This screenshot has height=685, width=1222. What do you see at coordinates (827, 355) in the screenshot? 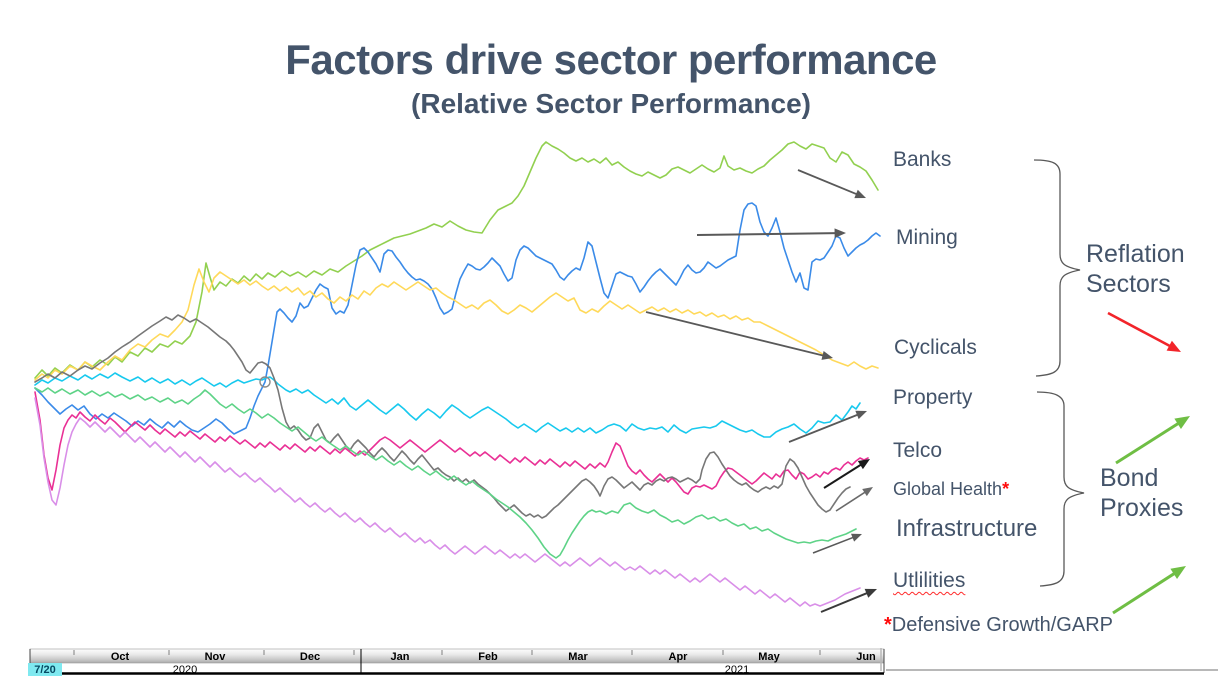
I see `cyclicals-trend-arrow-head` at bounding box center [827, 355].